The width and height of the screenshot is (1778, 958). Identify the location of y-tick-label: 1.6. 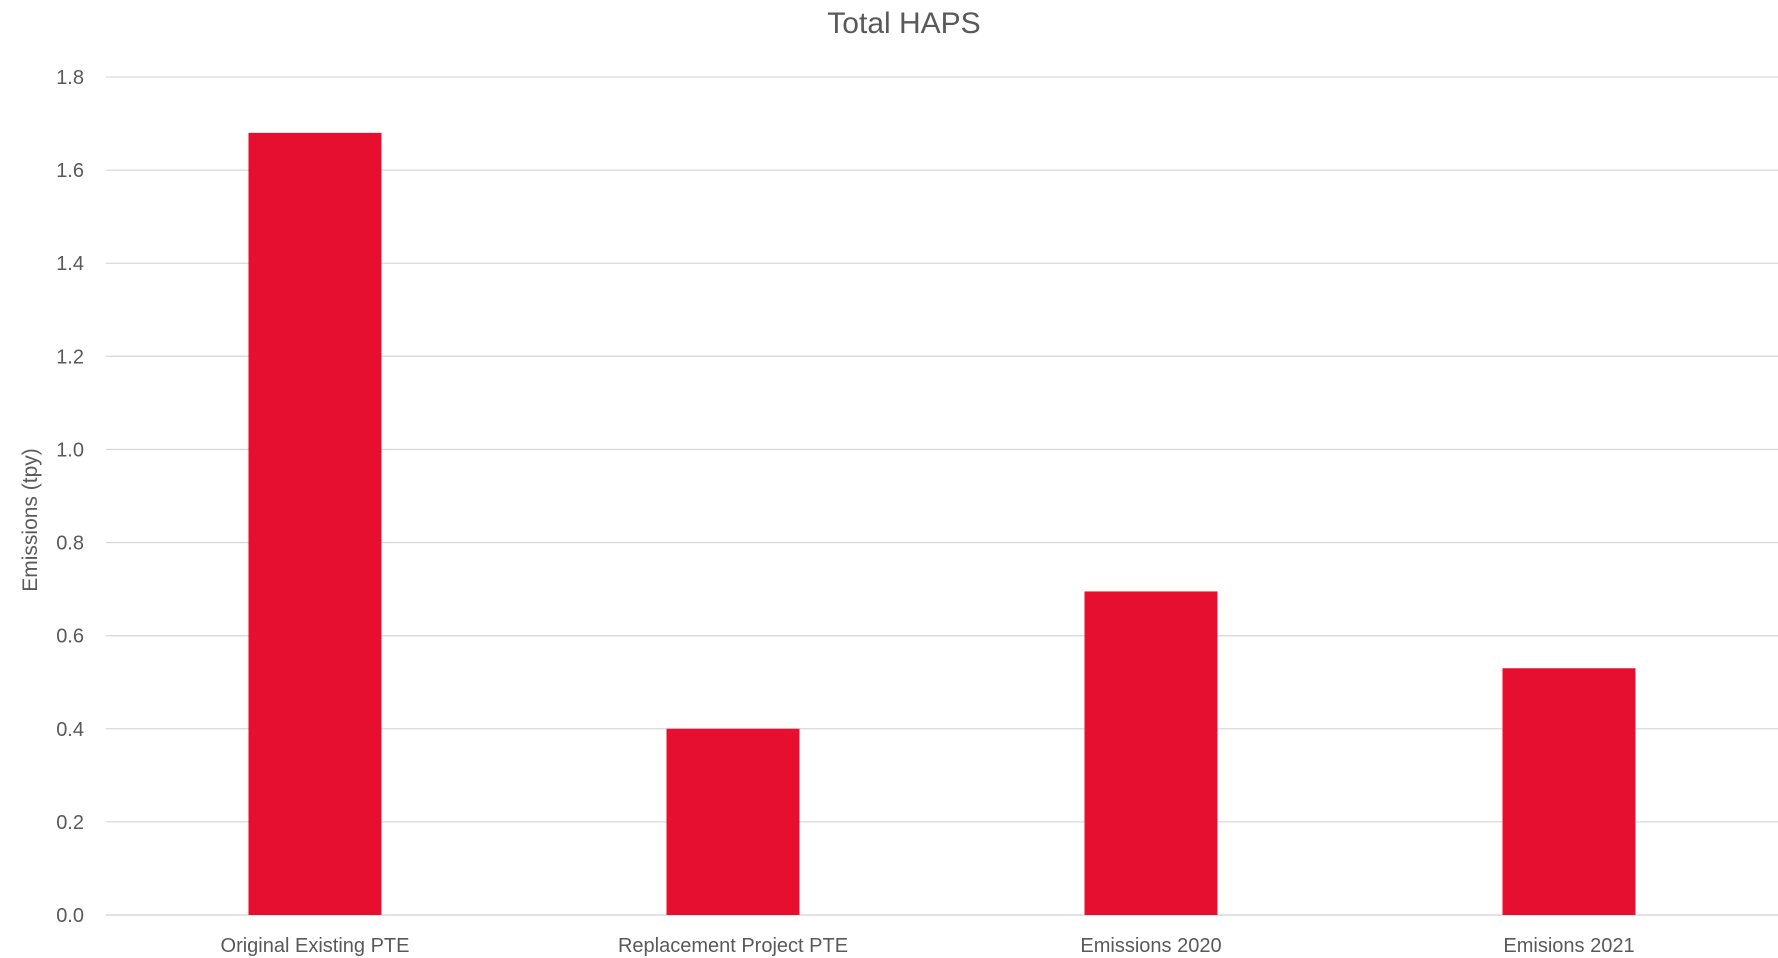
(70, 171).